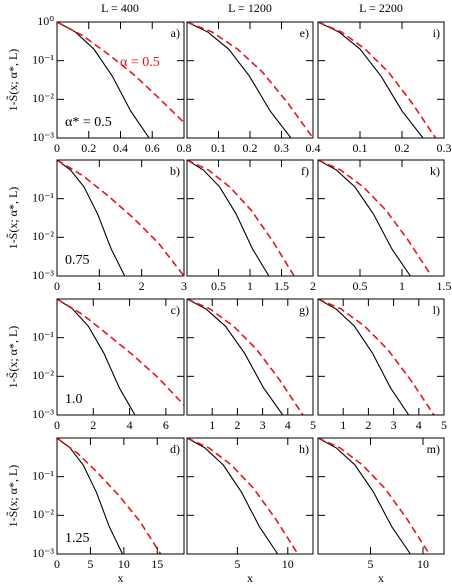 The height and width of the screenshot is (588, 452). What do you see at coordinates (436, 310) in the screenshot?
I see `panel-label: l)` at bounding box center [436, 310].